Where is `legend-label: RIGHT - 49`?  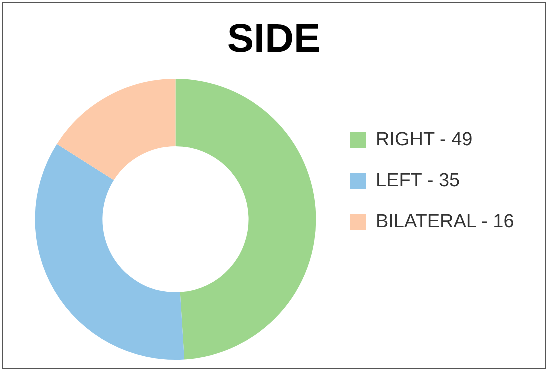 legend-label: RIGHT - 49 is located at coordinates (424, 140).